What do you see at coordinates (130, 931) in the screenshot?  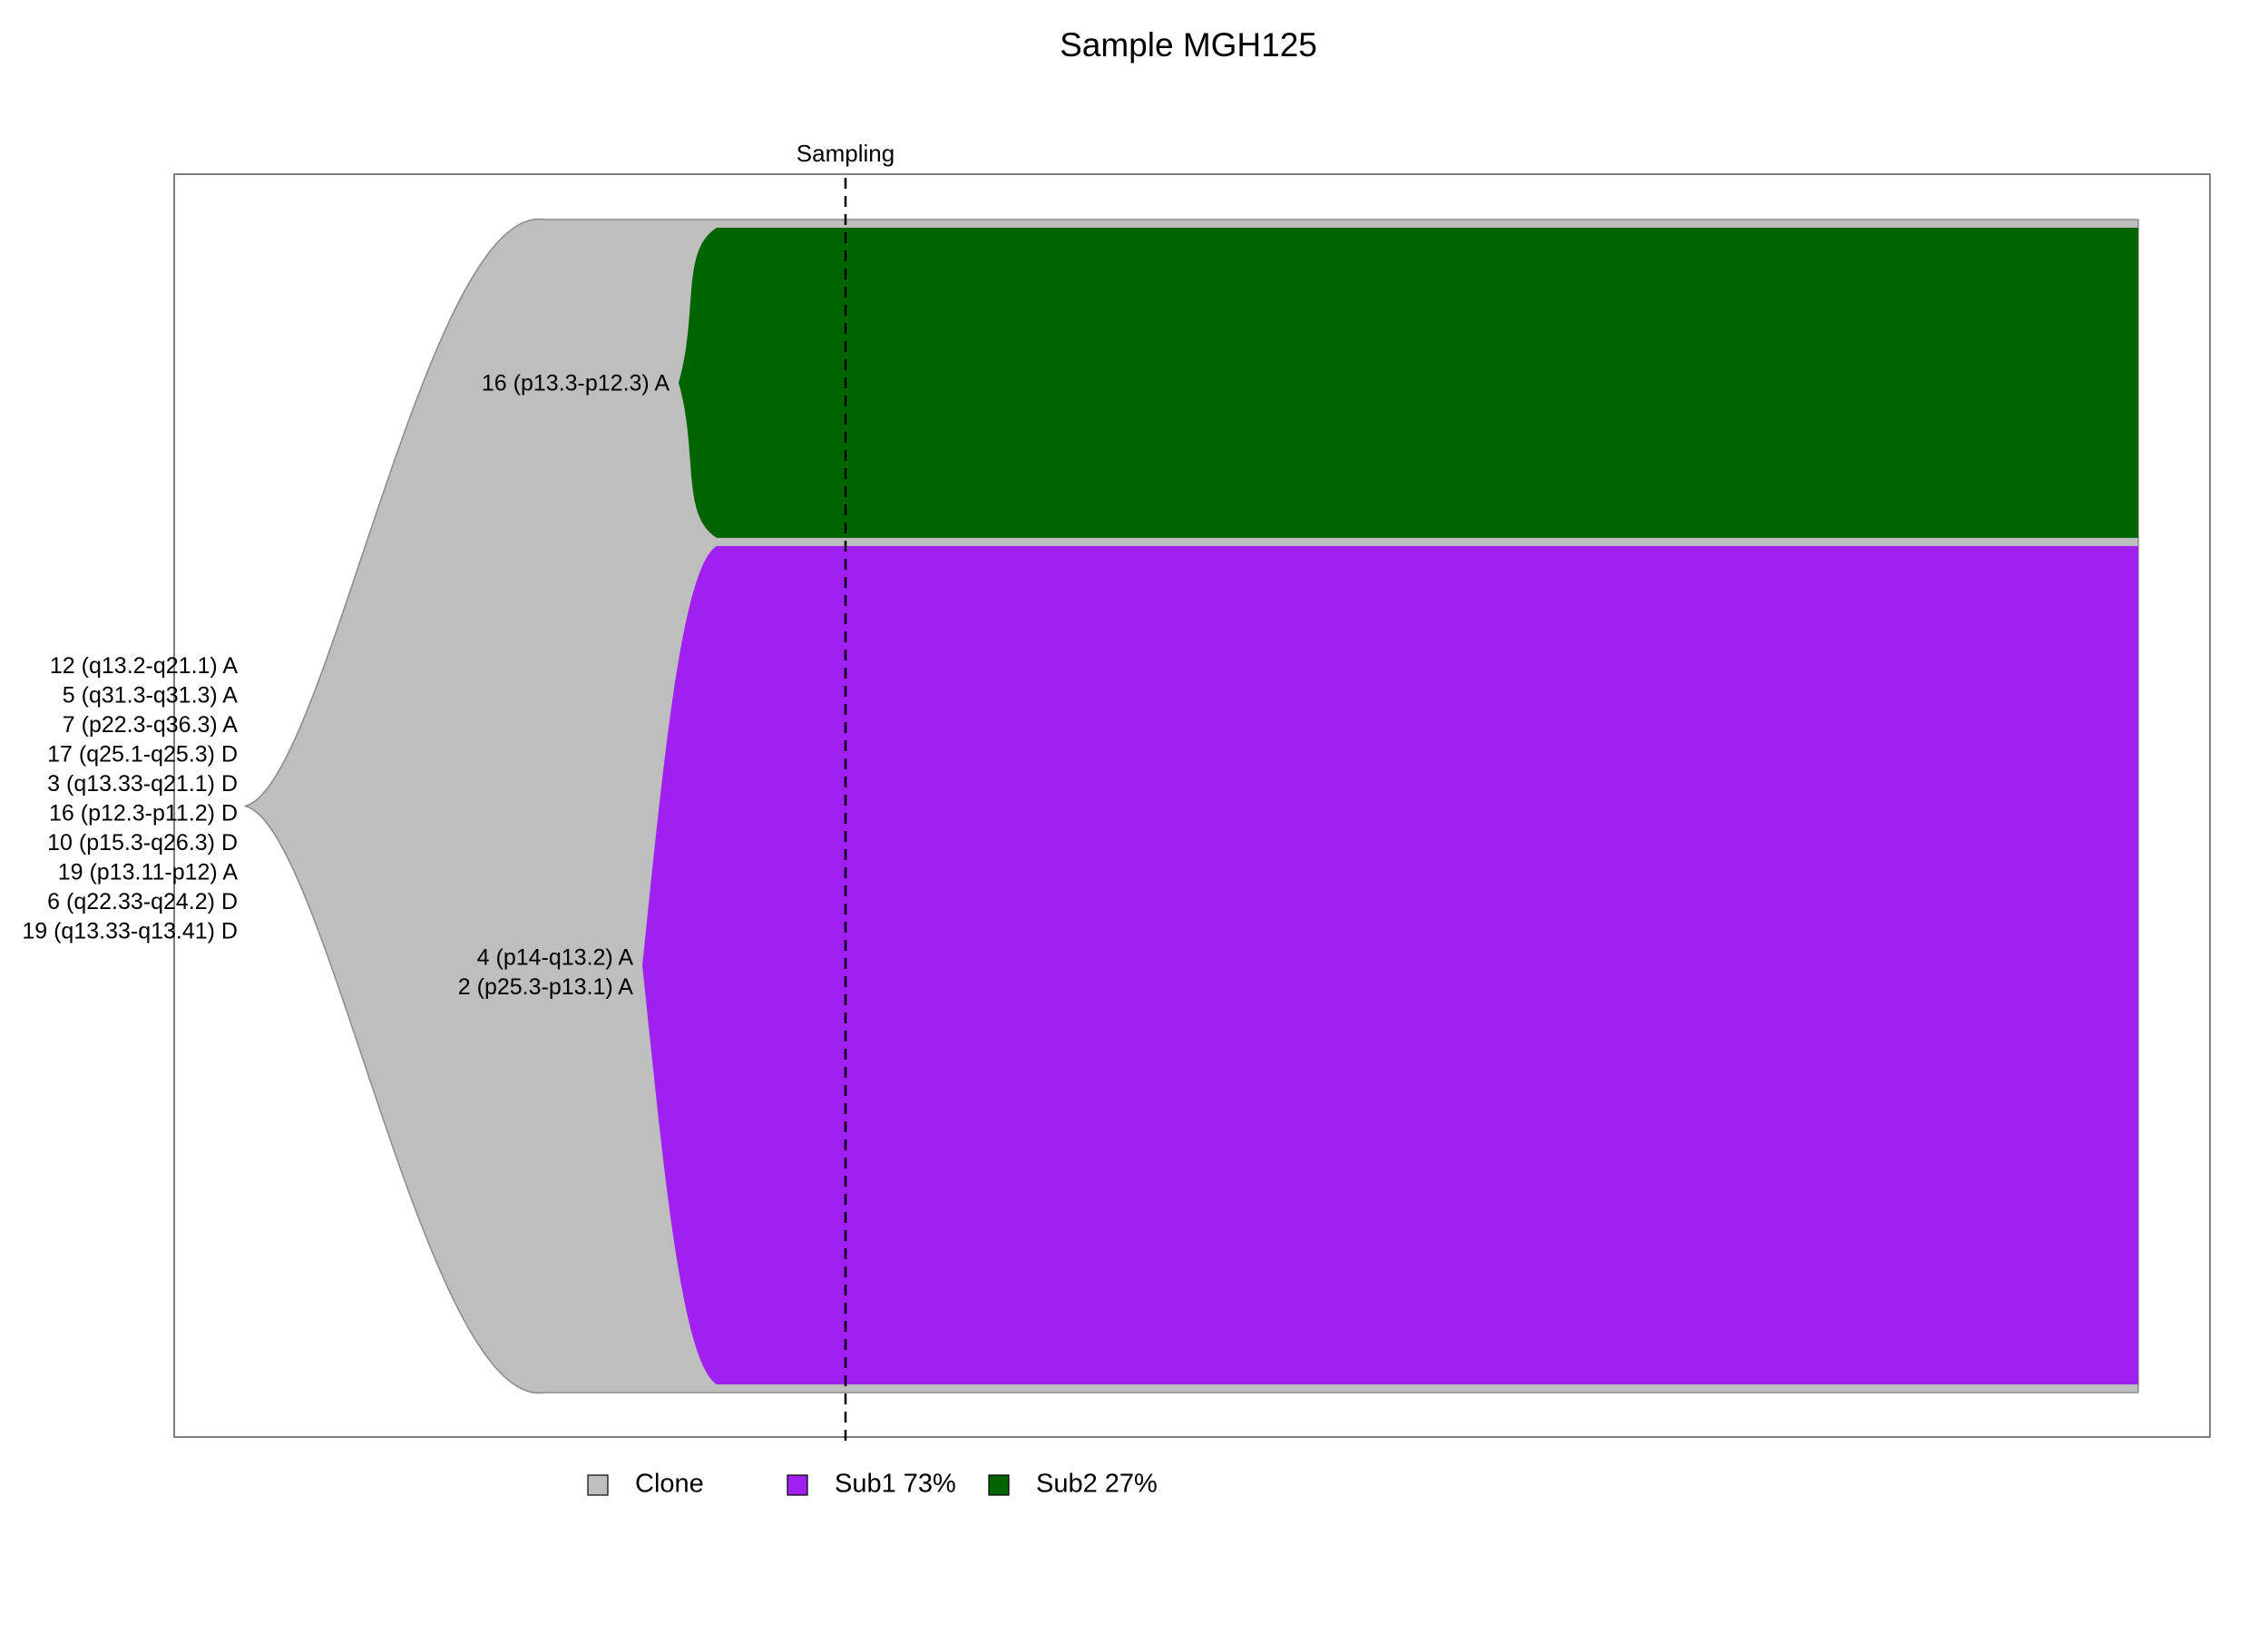 I see `clone-event-label: 19 (q13.33-q13.41) D` at bounding box center [130, 931].